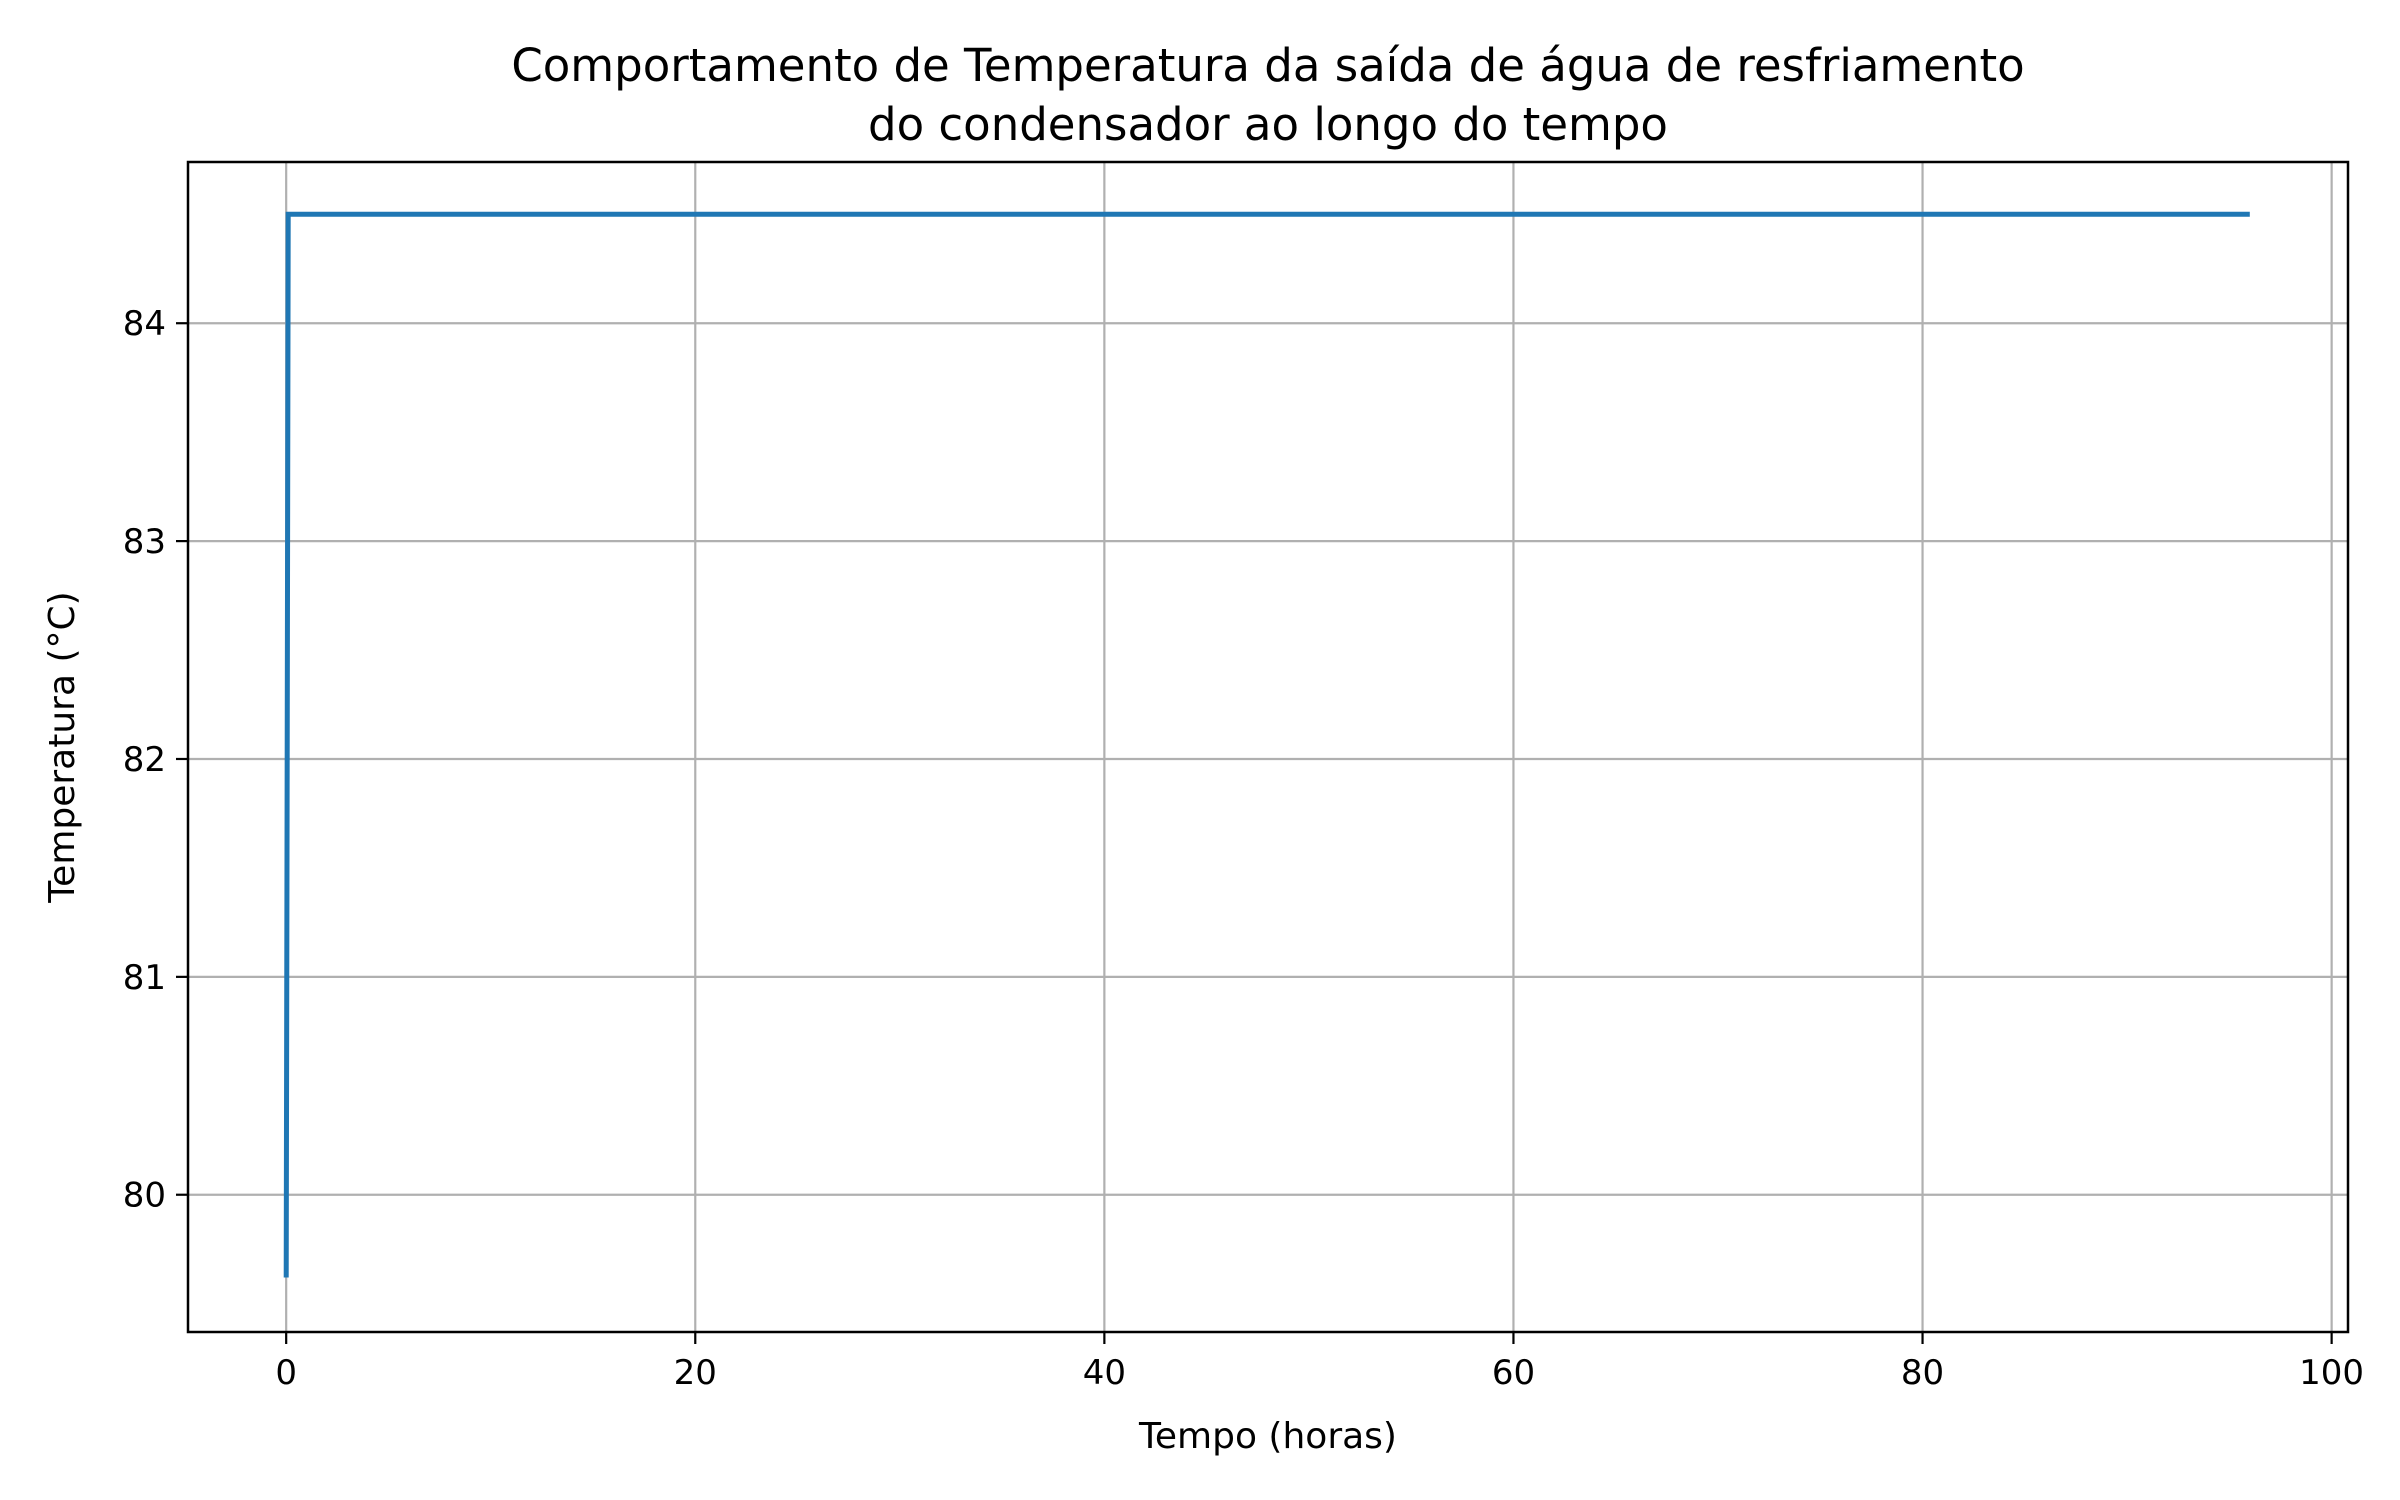 This screenshot has height=1500, width=2400. I want to click on y-tick-label: 84, so click(144, 324).